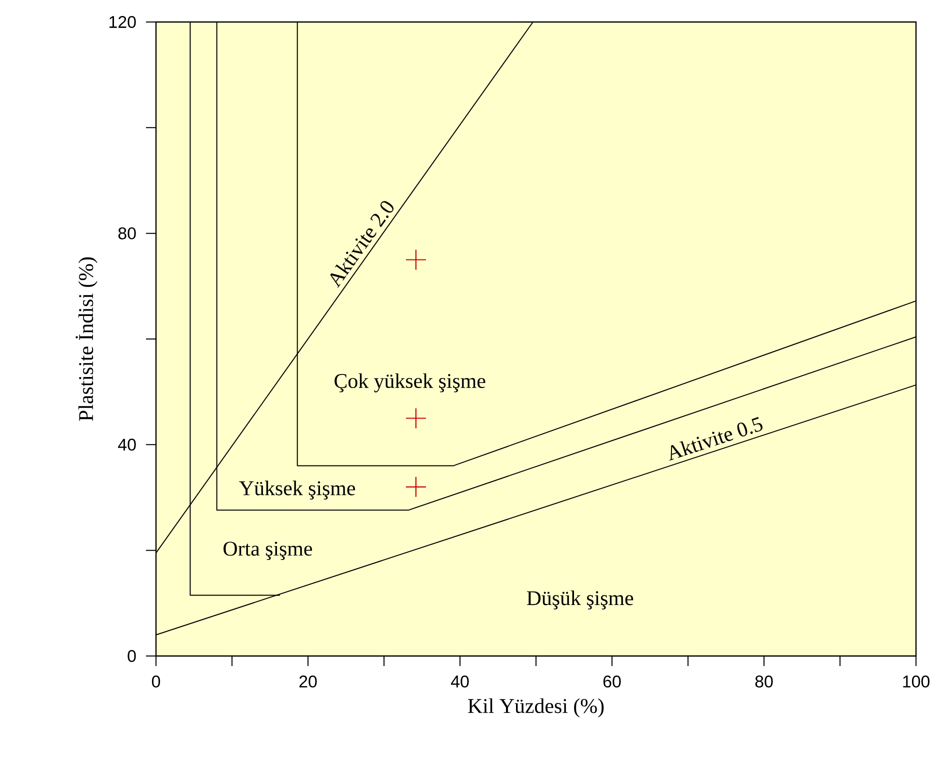 The width and height of the screenshot is (938, 780). I want to click on y-tick-label: 120, so click(123, 22).